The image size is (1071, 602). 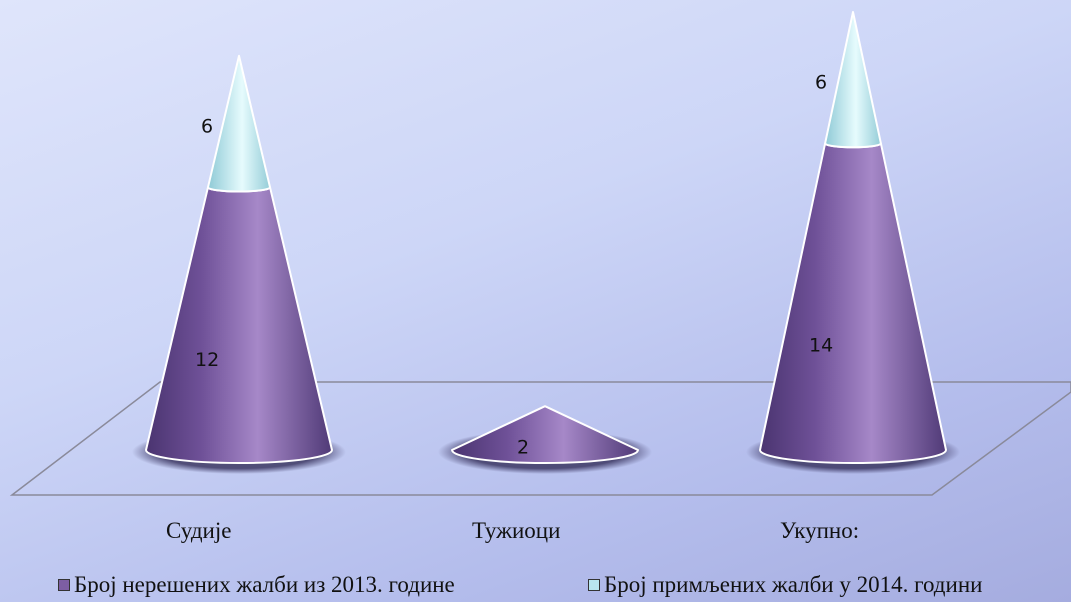 What do you see at coordinates (523, 448) in the screenshot?
I see `data-label: 2` at bounding box center [523, 448].